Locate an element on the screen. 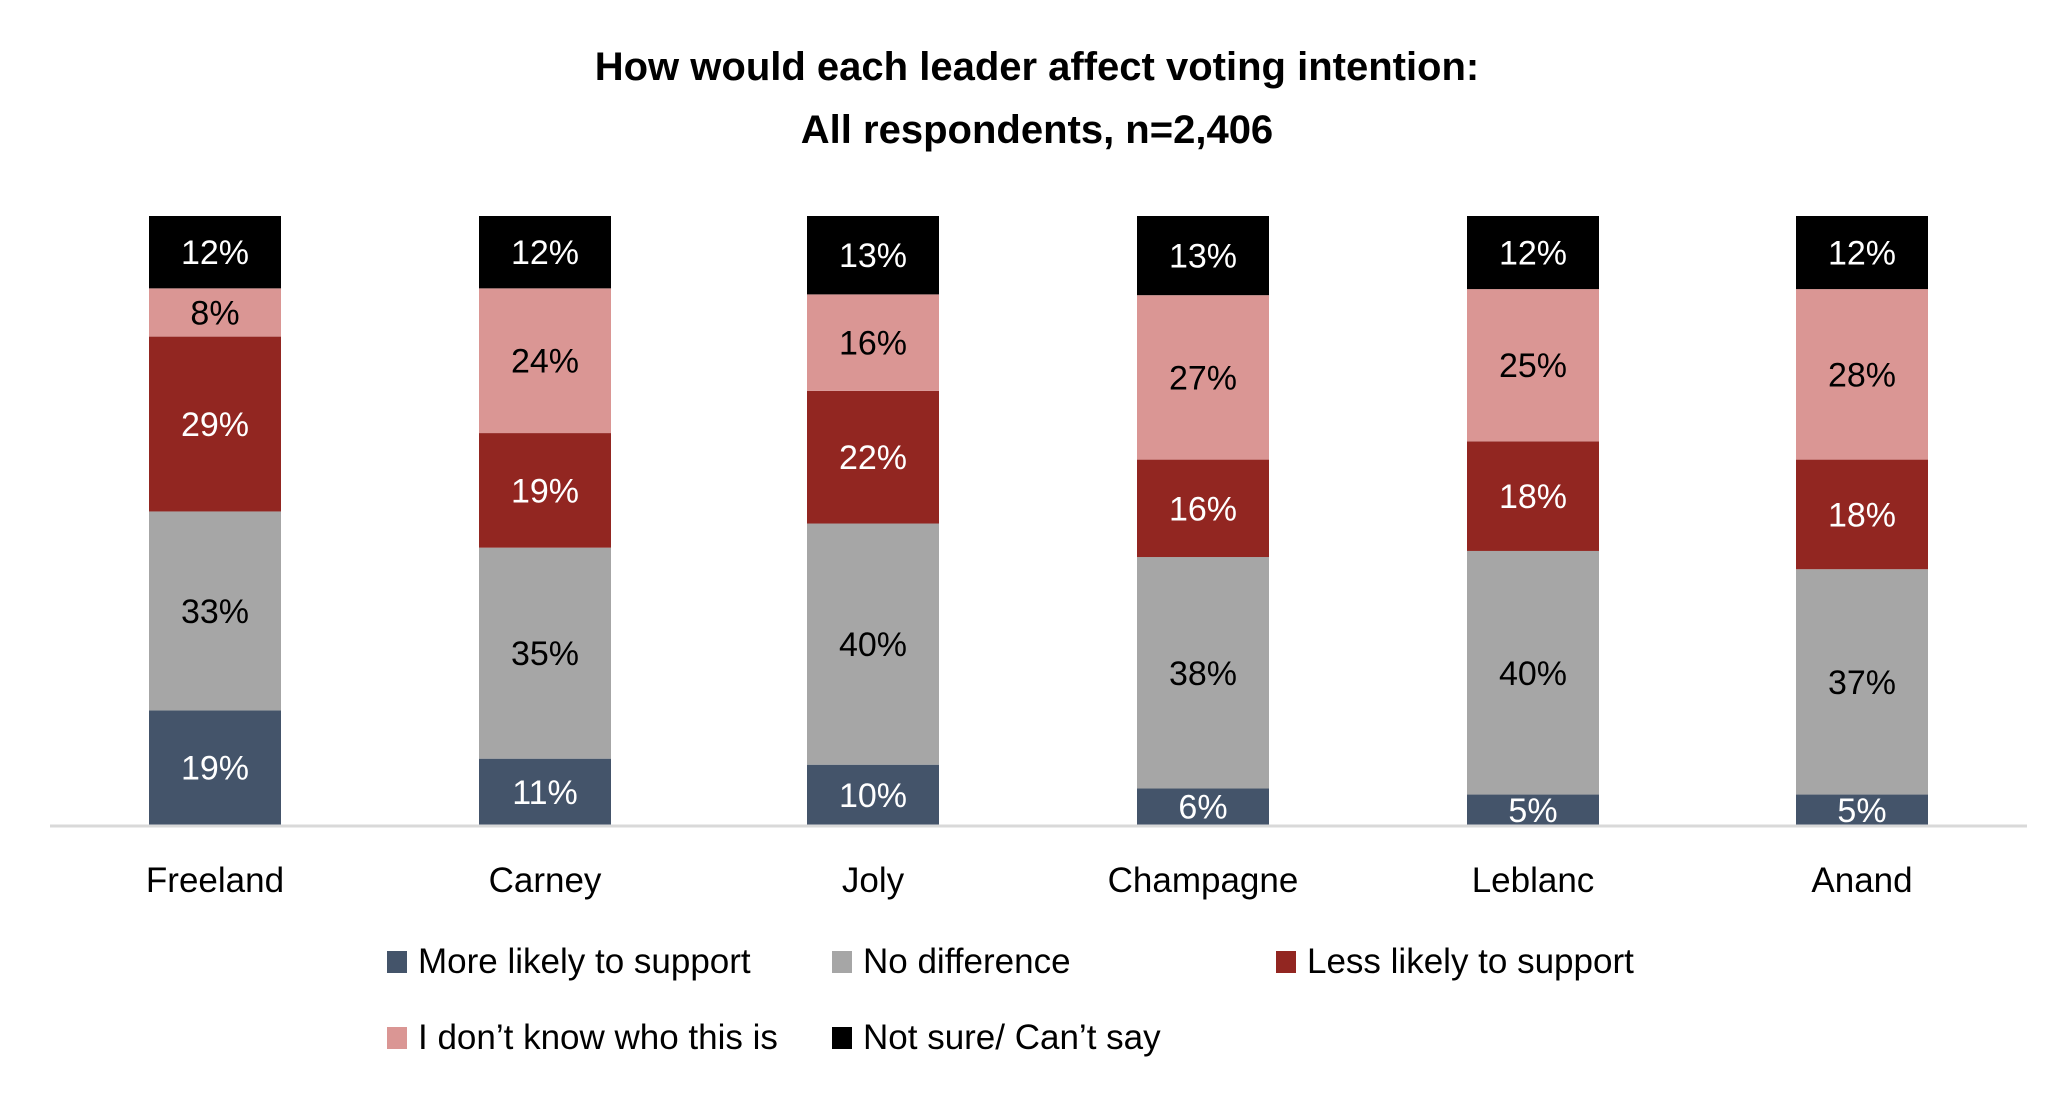 This screenshot has width=2067, height=1105. legend-item: No difference is located at coordinates (951, 961).